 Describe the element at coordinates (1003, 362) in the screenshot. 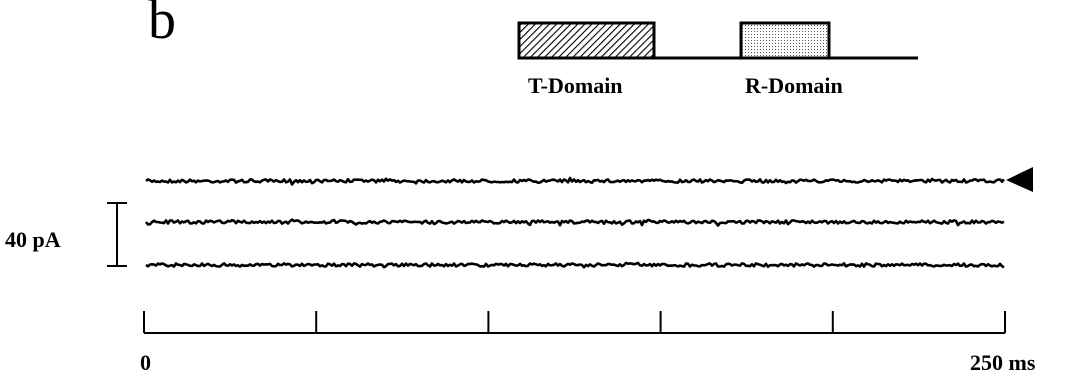

I see `axis-end-label: 250 ms` at that location.